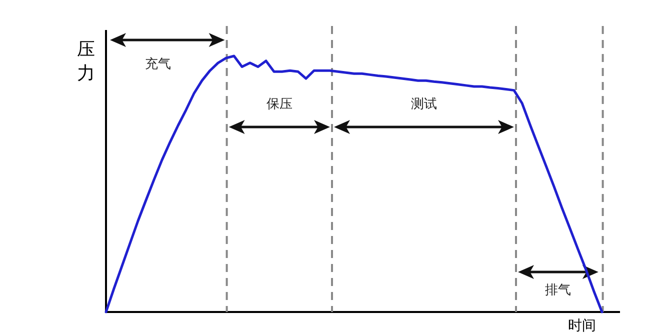  What do you see at coordinates (424, 104) in the screenshot?
I see `annotation: 测试` at bounding box center [424, 104].